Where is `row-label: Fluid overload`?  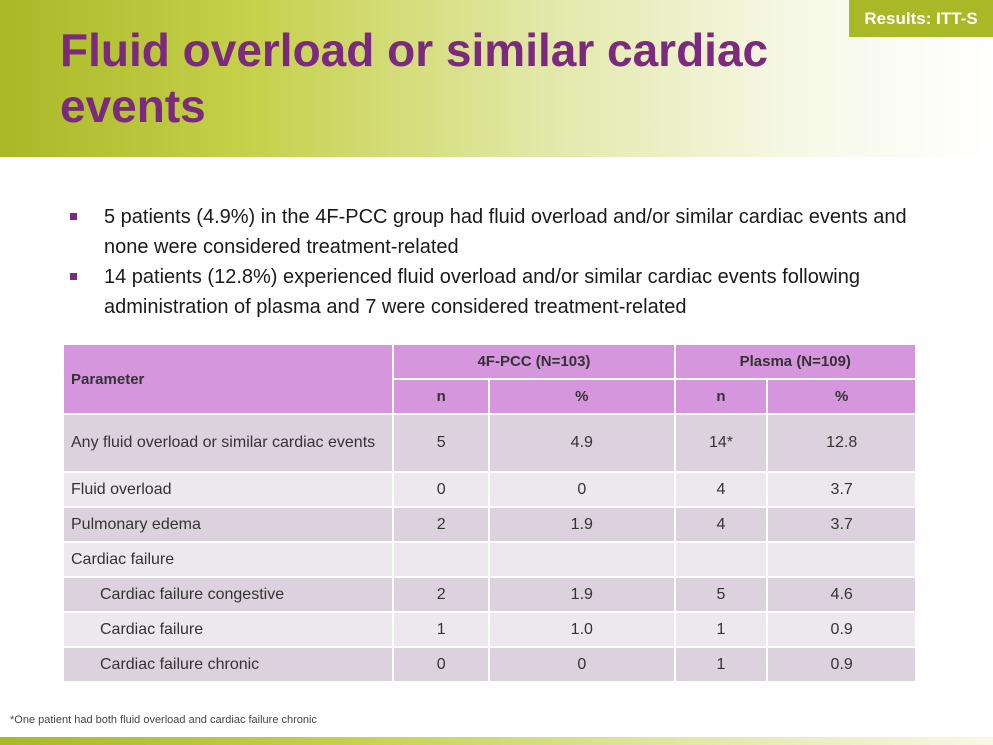 row-label: Fluid overload is located at coordinates (228, 489).